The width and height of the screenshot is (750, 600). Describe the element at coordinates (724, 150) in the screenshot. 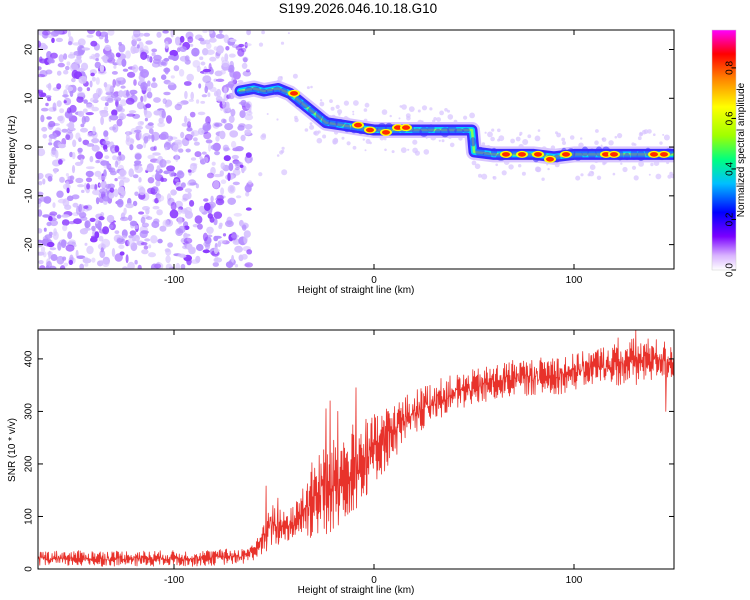

I see `colorbar-frame` at that location.